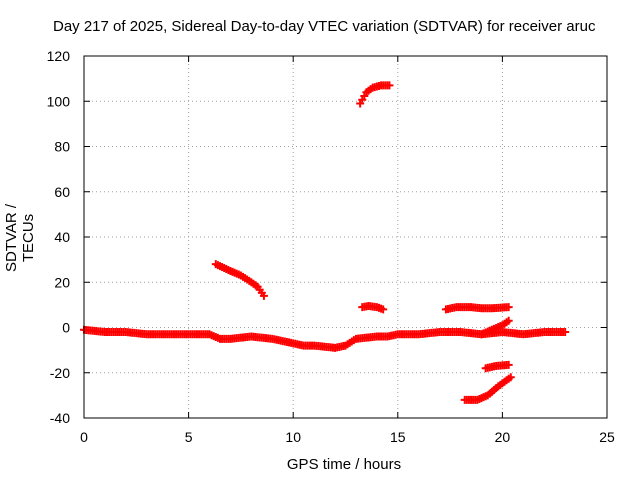  Describe the element at coordinates (59, 56) in the screenshot. I see `y-tick-label: 120` at that location.